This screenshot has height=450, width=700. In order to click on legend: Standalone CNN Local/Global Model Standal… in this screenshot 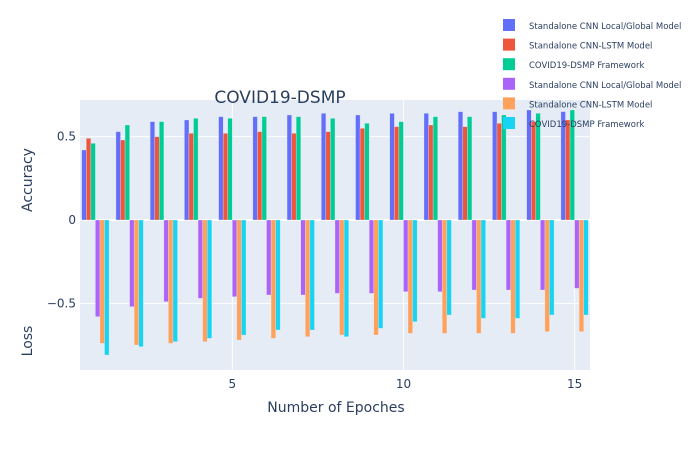, I will do `click(592, 74)`.